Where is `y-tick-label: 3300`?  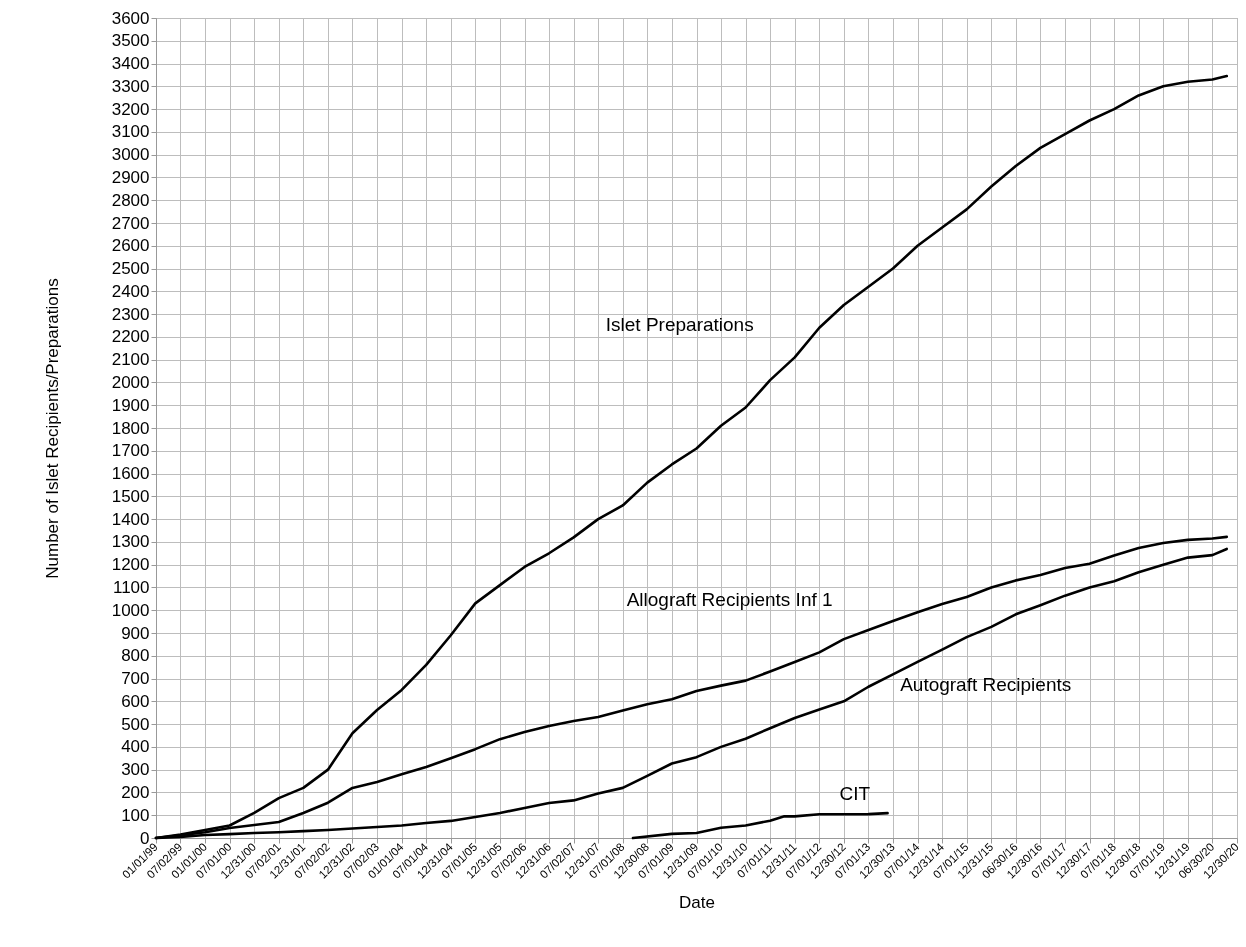 y-tick-label: 3300 is located at coordinates (130, 86).